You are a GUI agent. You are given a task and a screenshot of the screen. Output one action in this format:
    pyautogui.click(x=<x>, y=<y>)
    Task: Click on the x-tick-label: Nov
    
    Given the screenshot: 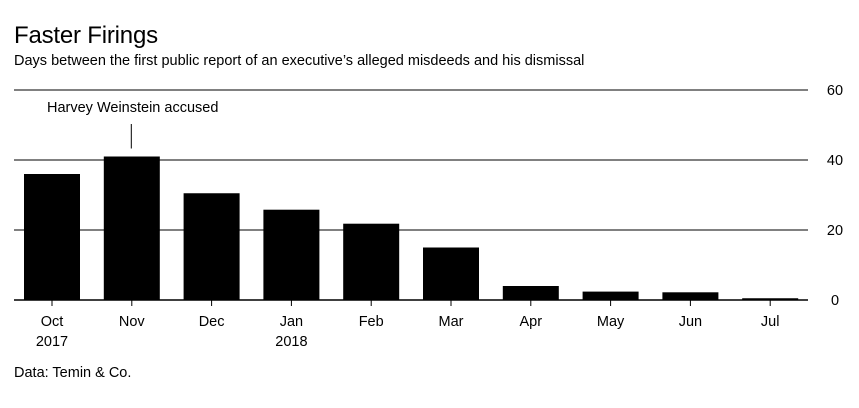 What is the action you would take?
    pyautogui.click(x=132, y=322)
    